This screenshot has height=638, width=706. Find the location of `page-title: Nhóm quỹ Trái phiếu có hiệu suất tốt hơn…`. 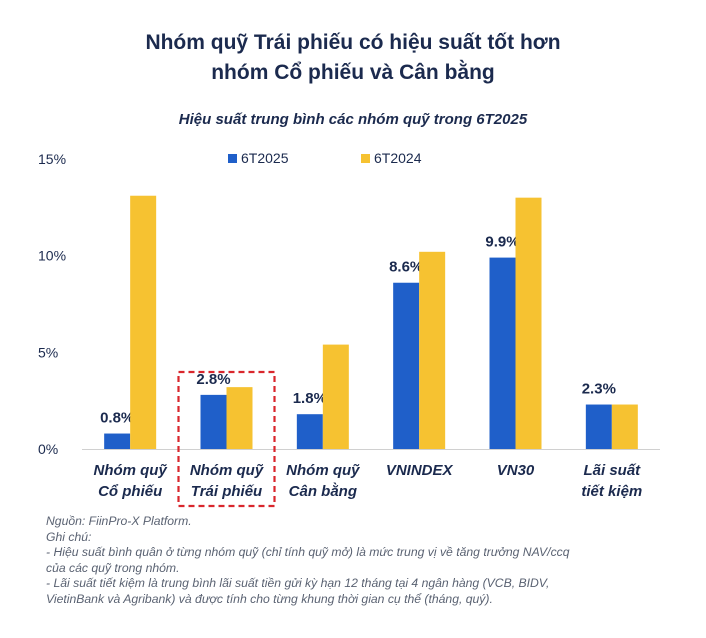

page-title: Nhóm quỹ Trái phiếu có hiệu suất tốt hơn… is located at coordinates (353, 58).